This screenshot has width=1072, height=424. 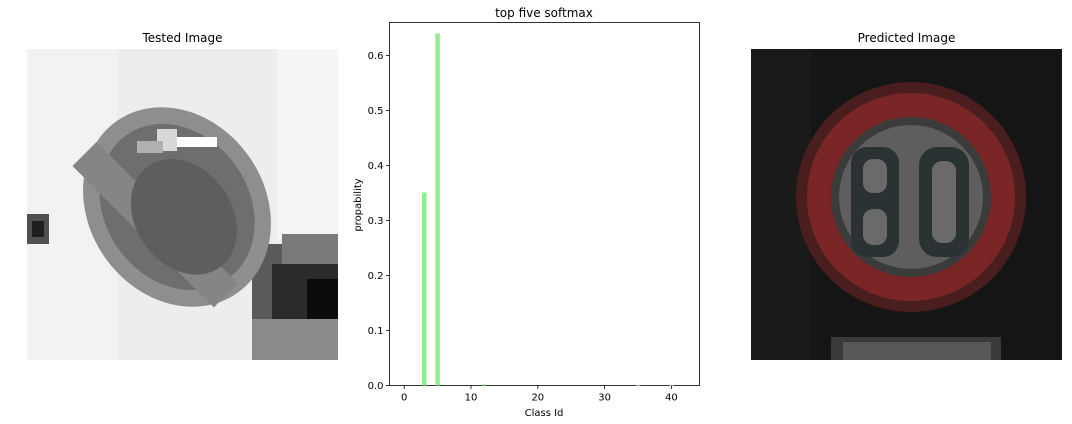 I want to click on x-tick-label: 20, so click(x=537, y=398).